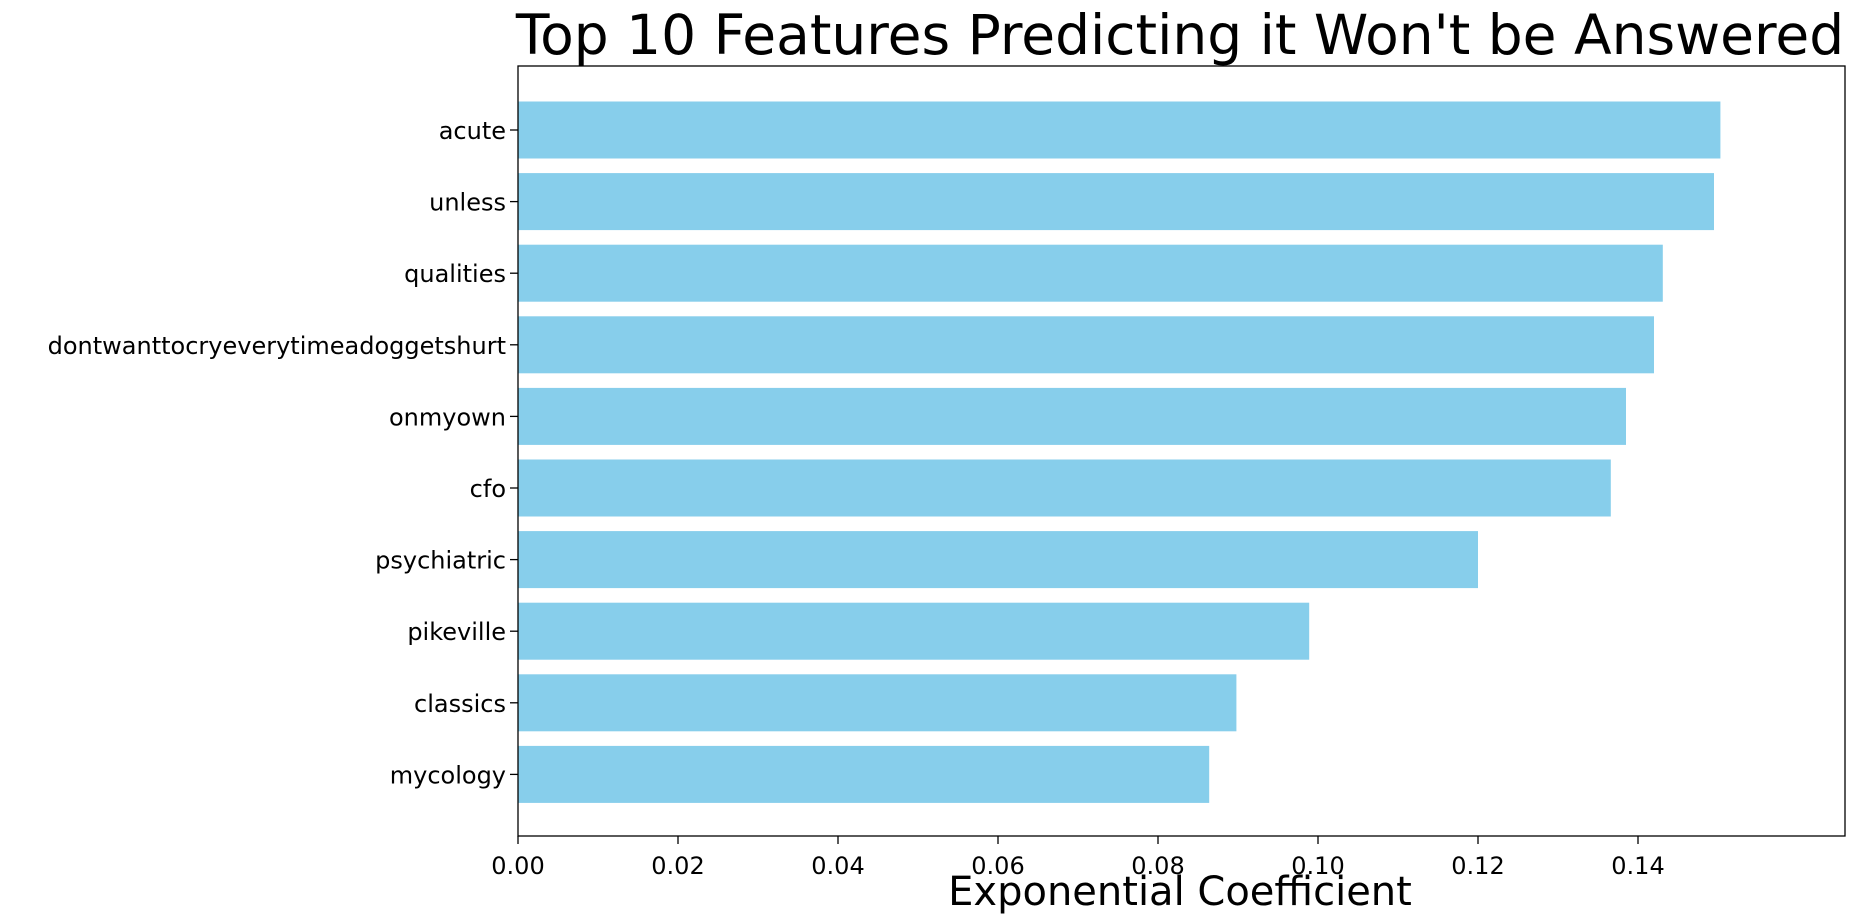  I want to click on x-tick-label: 0.10, so click(1317, 866).